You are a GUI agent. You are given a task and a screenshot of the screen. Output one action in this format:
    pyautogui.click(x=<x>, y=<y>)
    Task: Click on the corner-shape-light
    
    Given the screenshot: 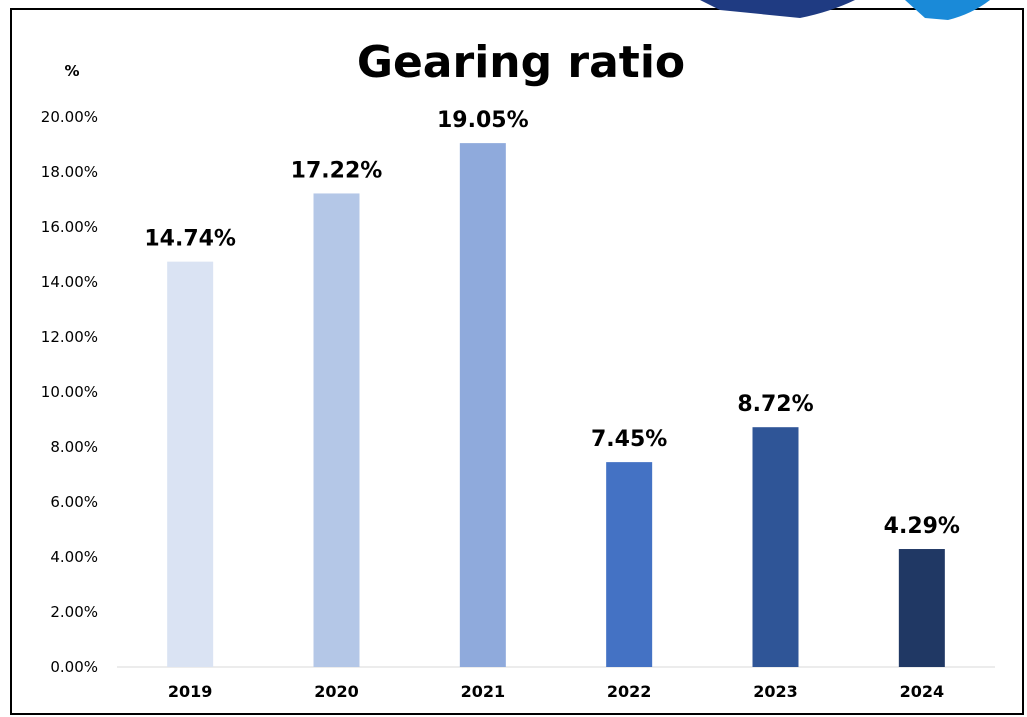 What is the action you would take?
    pyautogui.click(x=947, y=10)
    